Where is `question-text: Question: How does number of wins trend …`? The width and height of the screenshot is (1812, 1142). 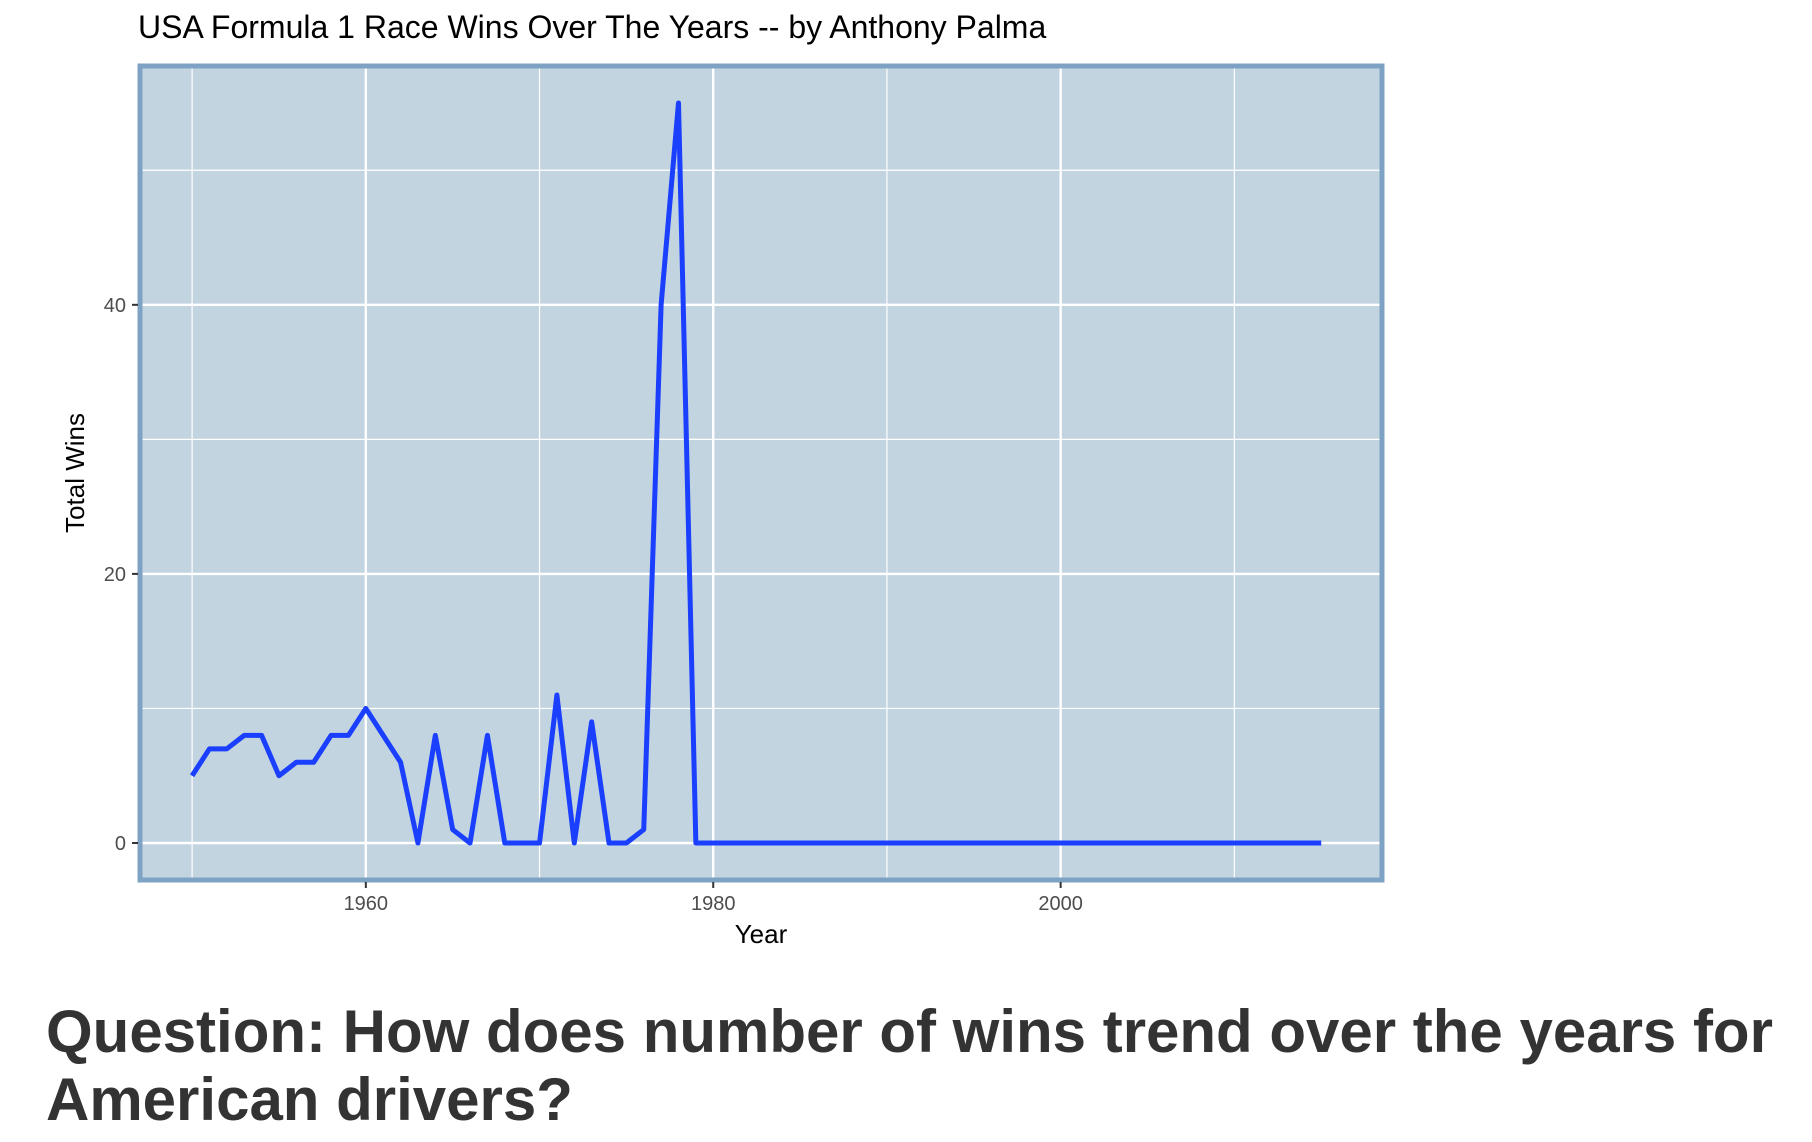 question-text: Question: How does number of wins trend … is located at coordinates (909, 1065).